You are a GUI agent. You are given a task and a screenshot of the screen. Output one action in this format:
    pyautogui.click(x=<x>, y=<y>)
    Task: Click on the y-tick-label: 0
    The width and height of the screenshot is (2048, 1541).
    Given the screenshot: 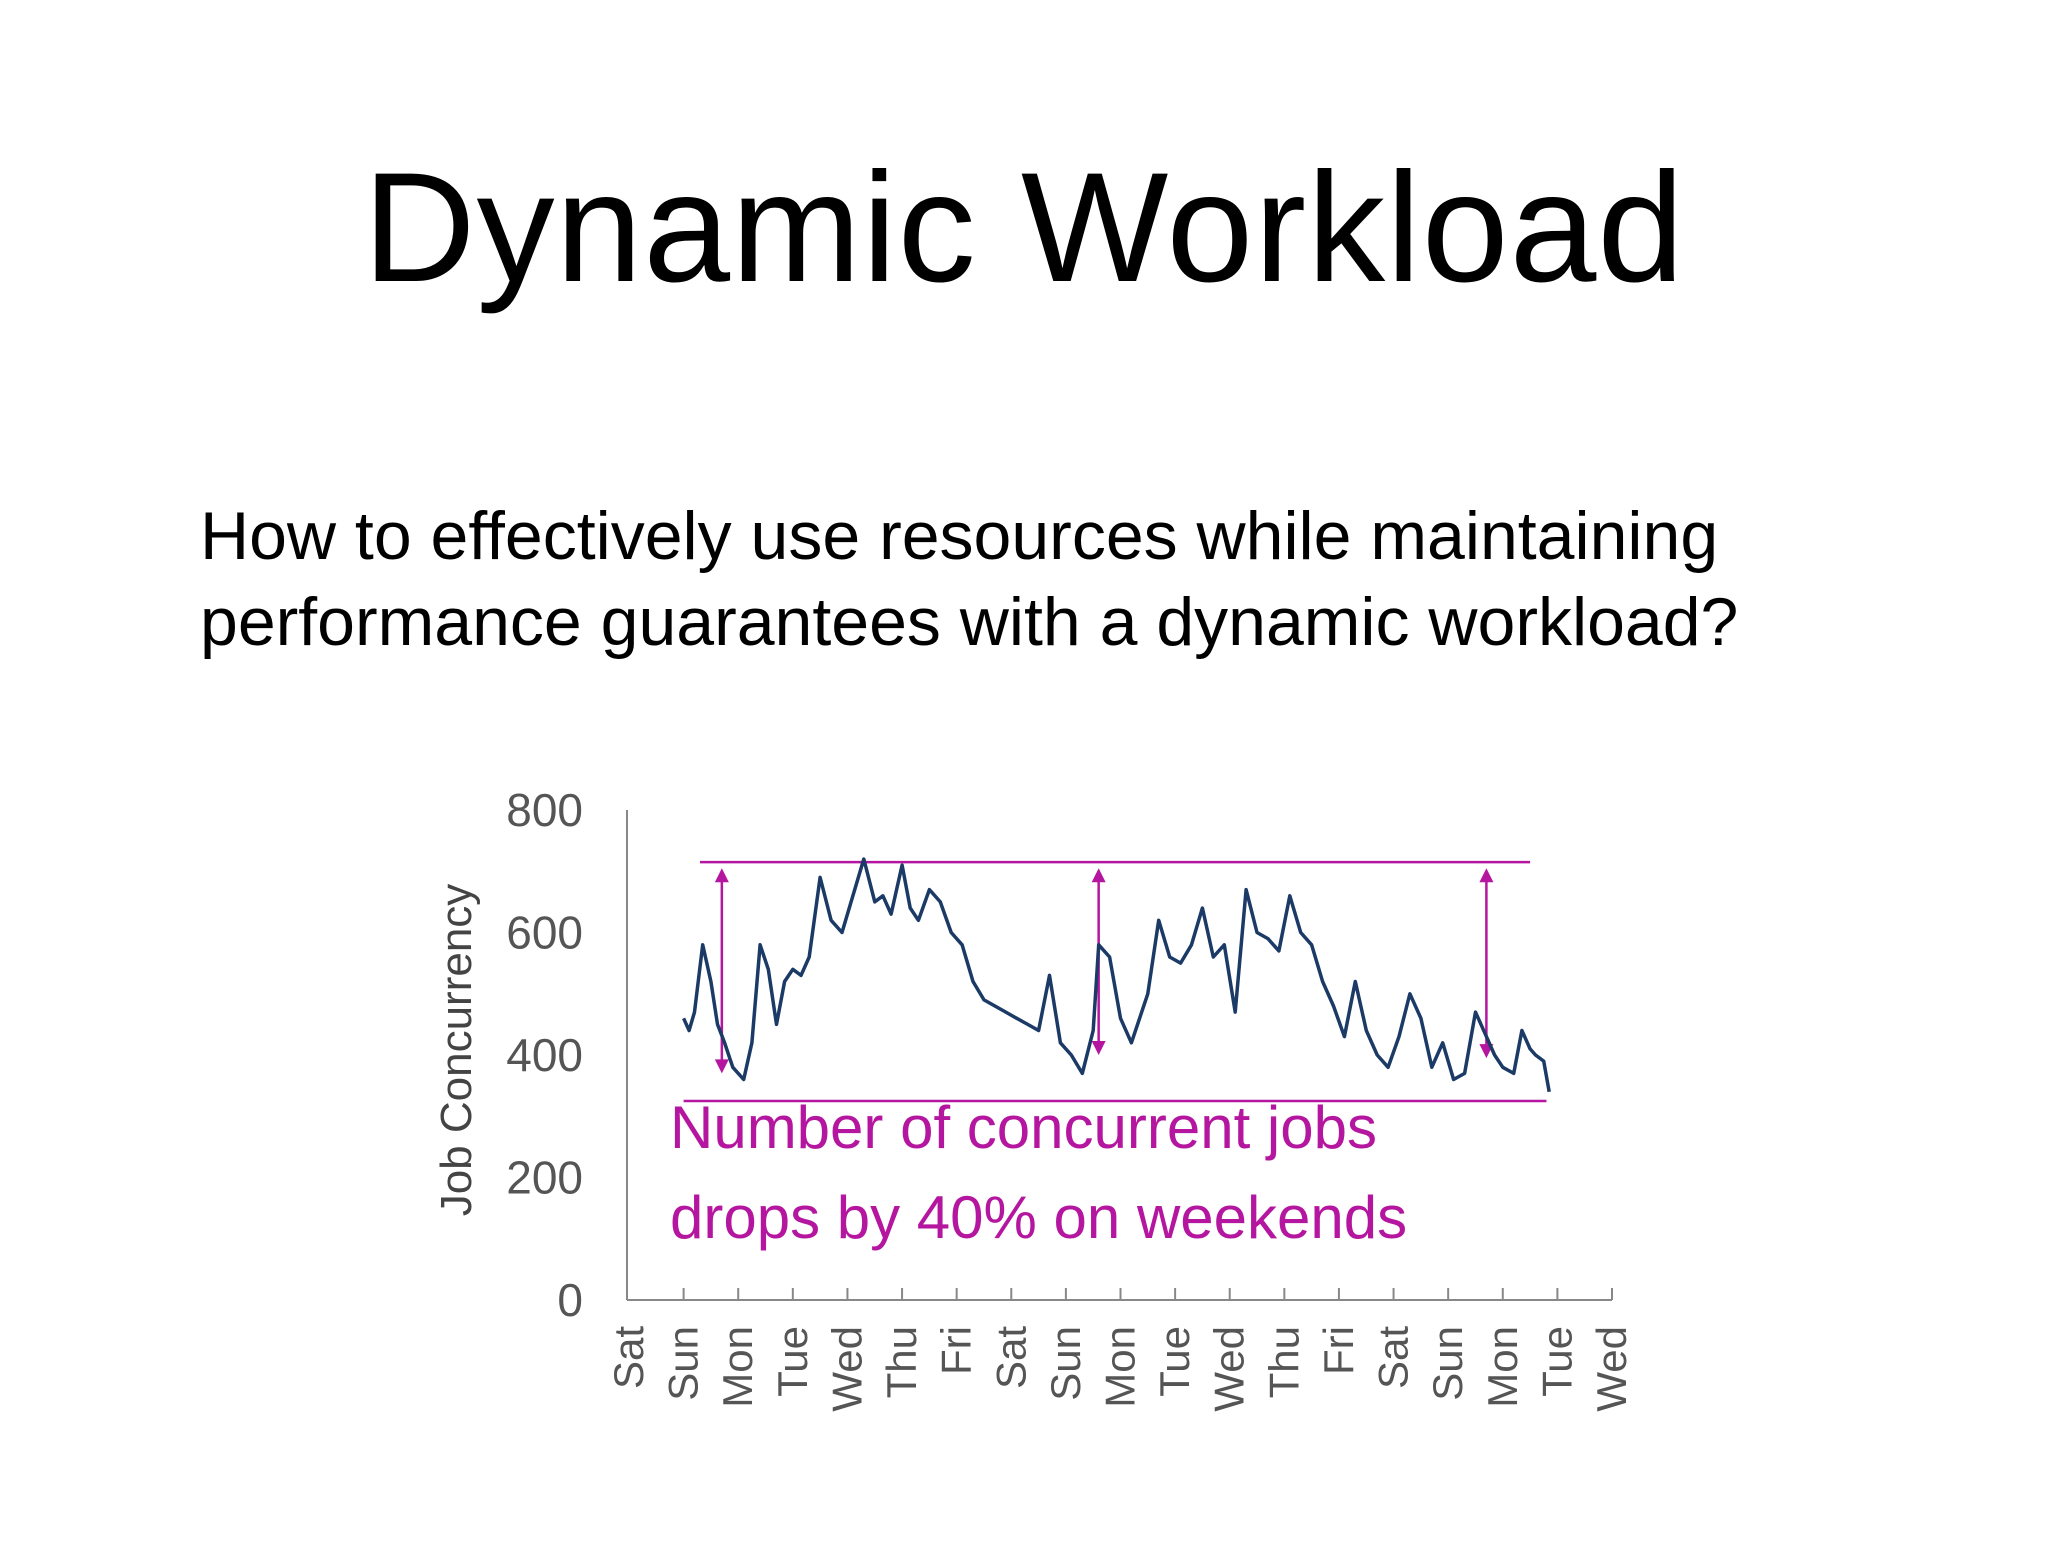 What is the action you would take?
    pyautogui.click(x=570, y=1300)
    